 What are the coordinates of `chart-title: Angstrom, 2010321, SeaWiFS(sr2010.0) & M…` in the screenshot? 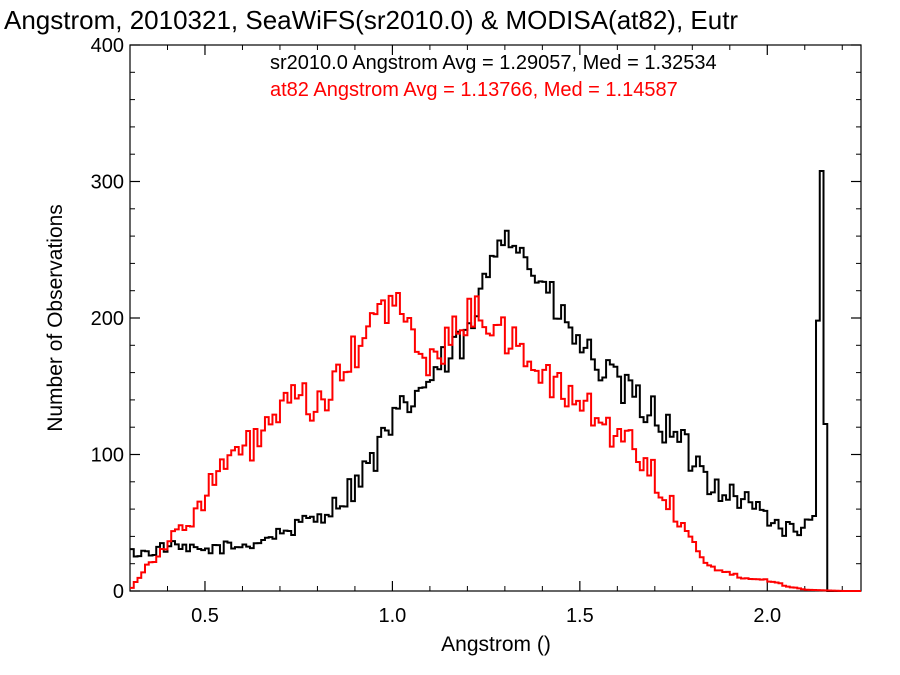 It's located at (371, 20).